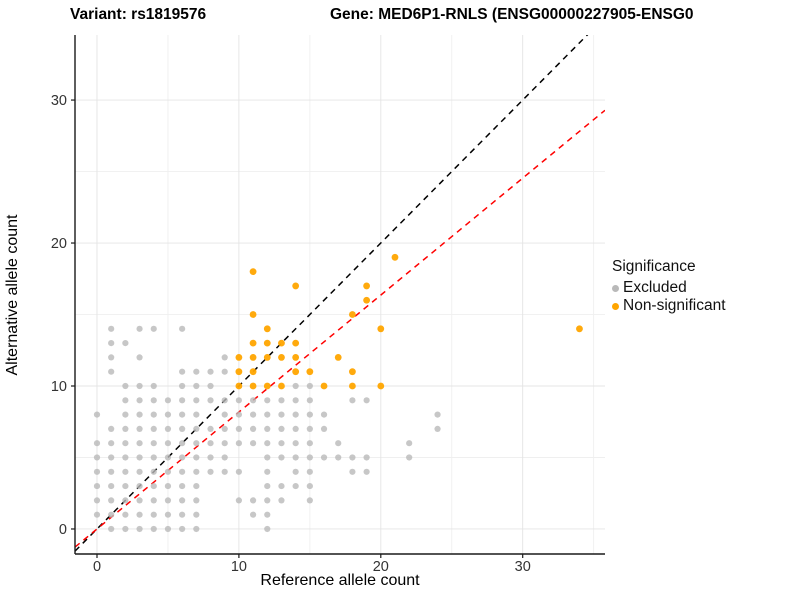  I want to click on plot-title-gene: Gene: MED6P1-RNLS (ENSG00000227905-ENSG0, so click(512, 14).